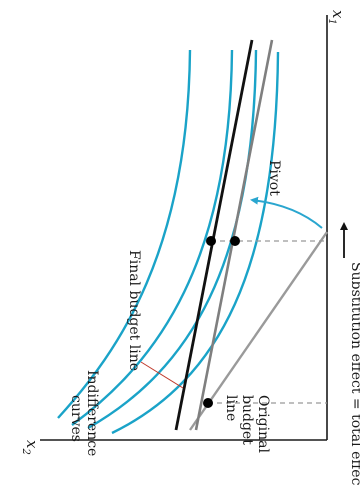  Describe the element at coordinates (76, 418) in the screenshot. I see `indifference-curves-label-line2: curves` at that location.